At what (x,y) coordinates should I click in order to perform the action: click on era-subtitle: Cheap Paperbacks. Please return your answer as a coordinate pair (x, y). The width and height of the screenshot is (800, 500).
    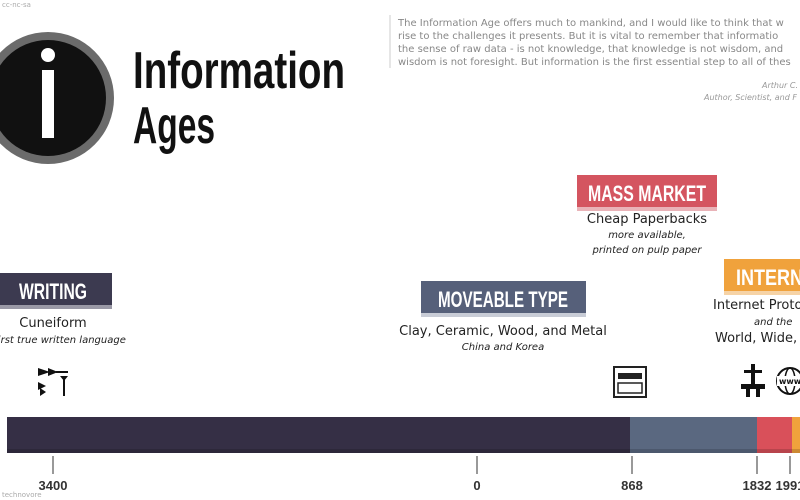
    Looking at the image, I should click on (647, 219).